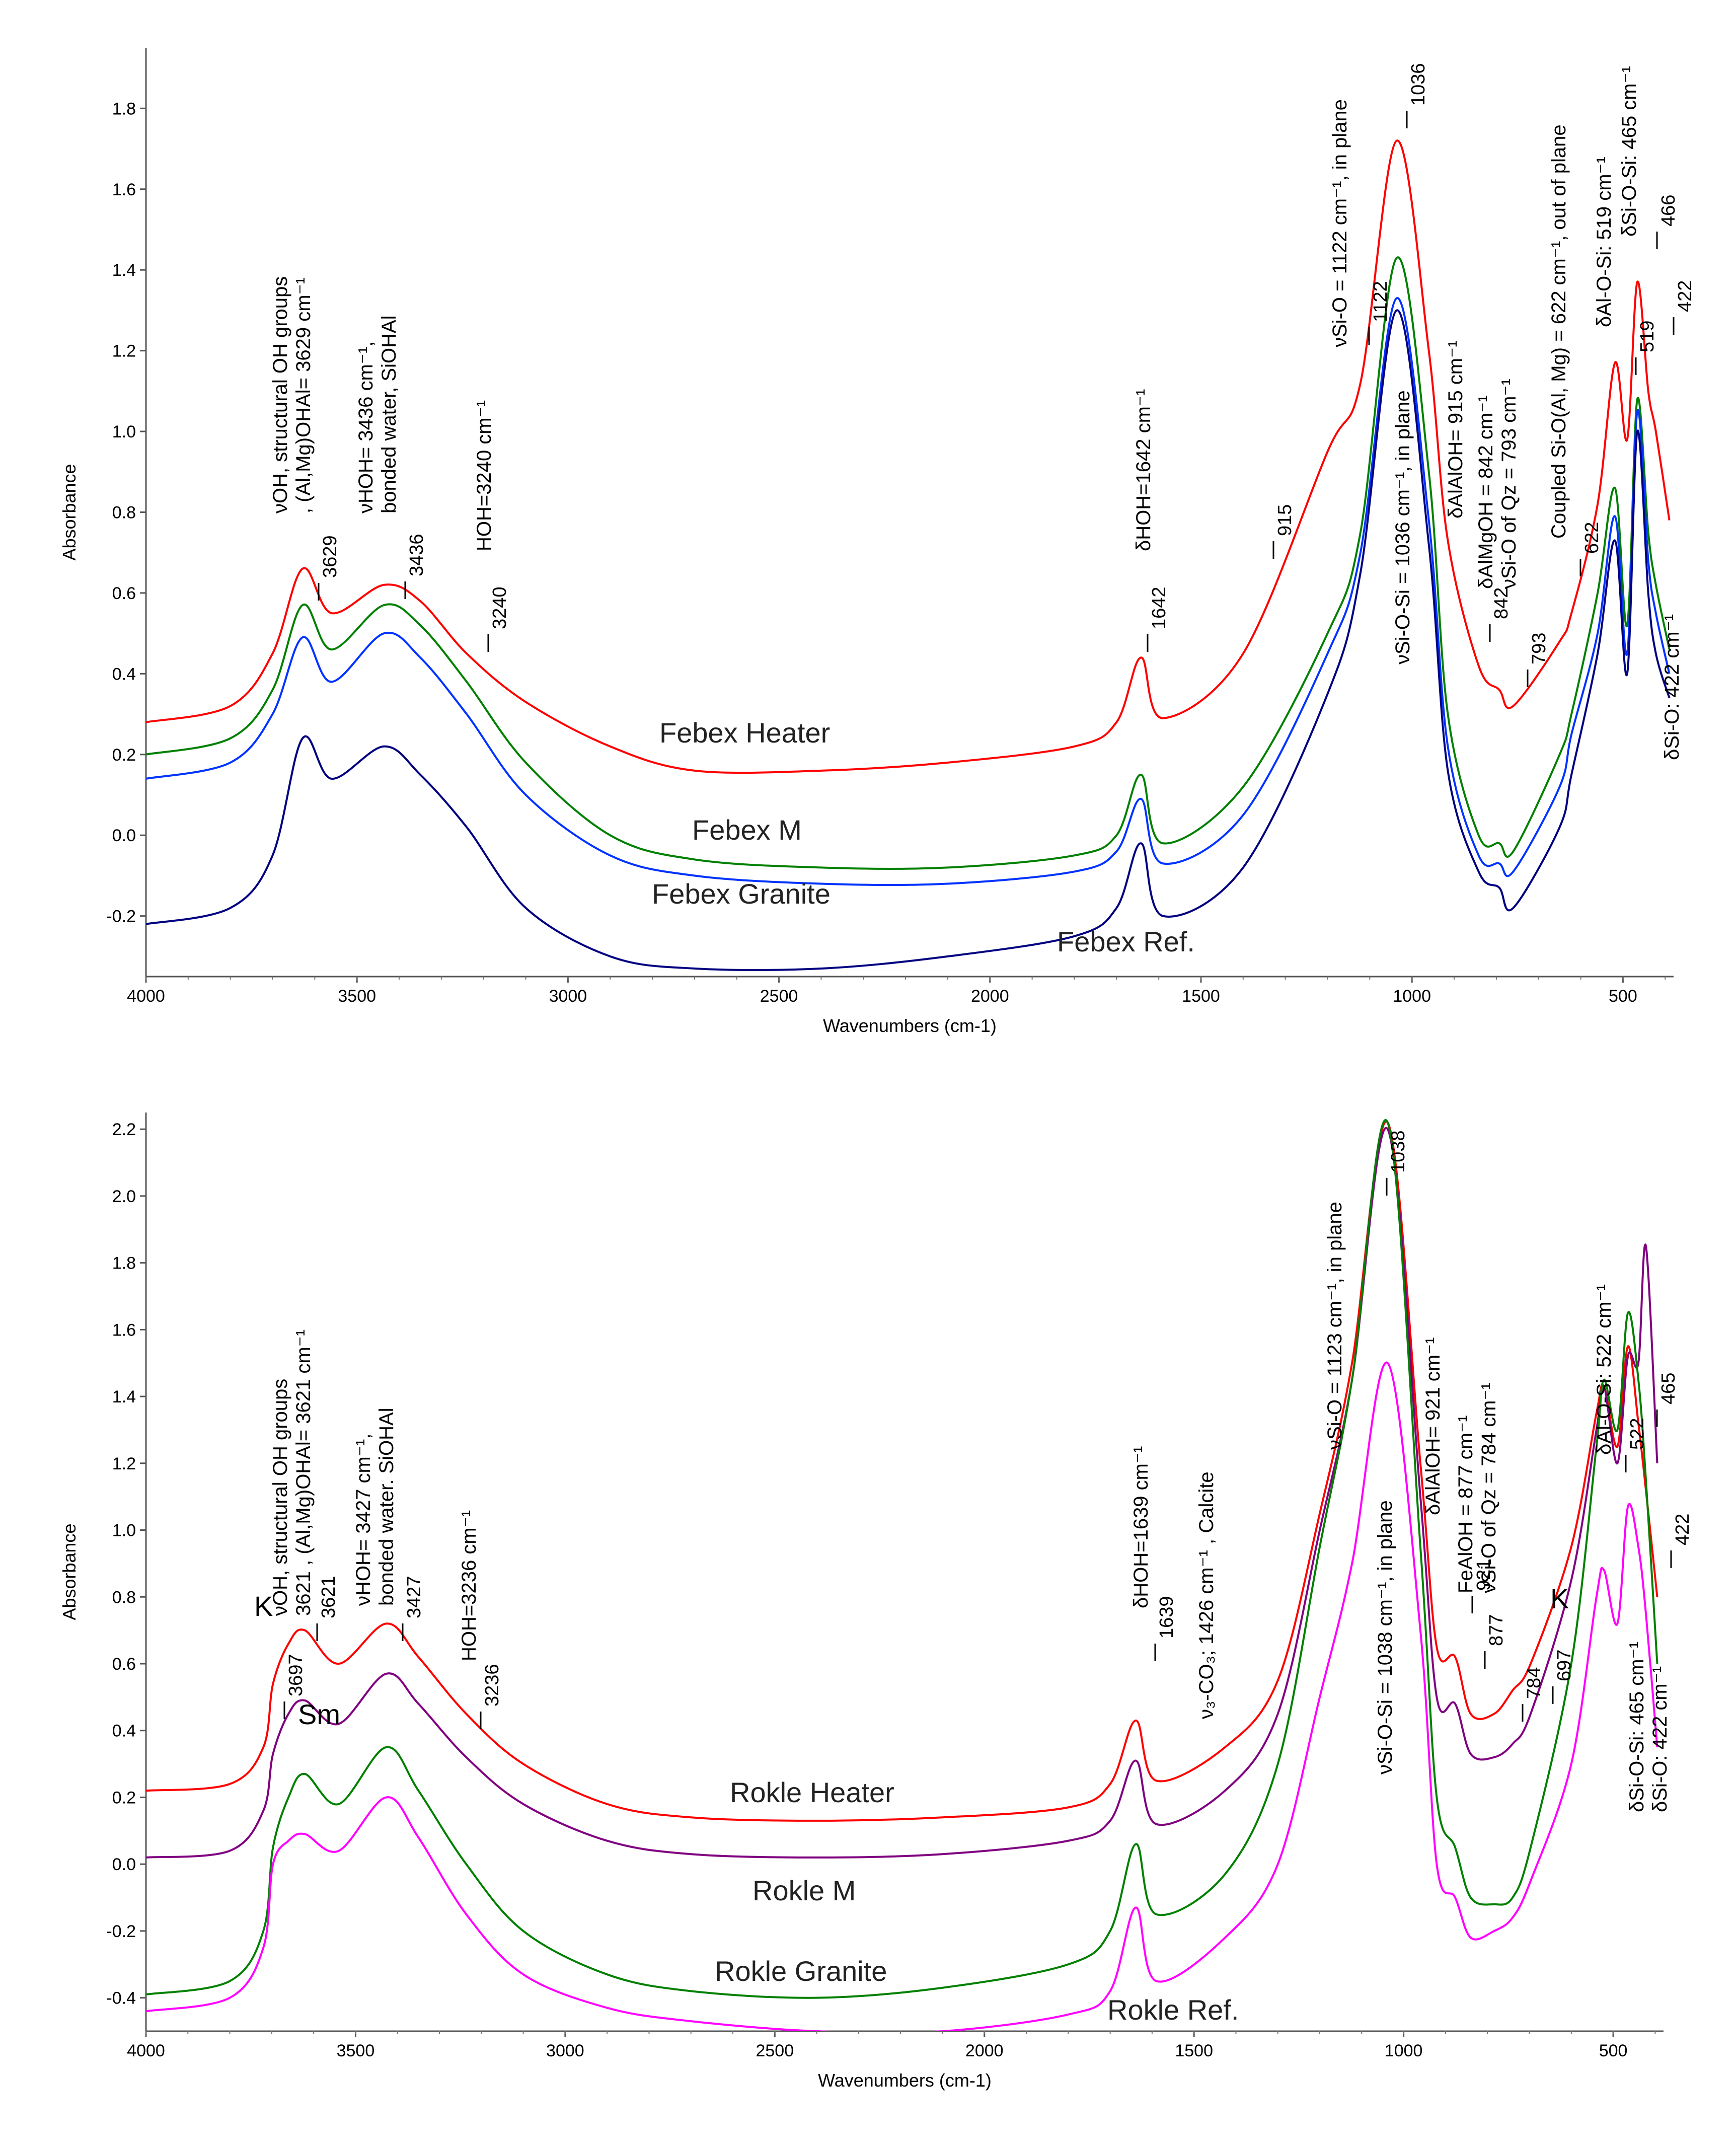  Describe the element at coordinates (1385, 1637) in the screenshot. I see `rokle-annotation-vsiosi: νSi-O-Si = 1038 cm⁻¹, in plane` at that location.